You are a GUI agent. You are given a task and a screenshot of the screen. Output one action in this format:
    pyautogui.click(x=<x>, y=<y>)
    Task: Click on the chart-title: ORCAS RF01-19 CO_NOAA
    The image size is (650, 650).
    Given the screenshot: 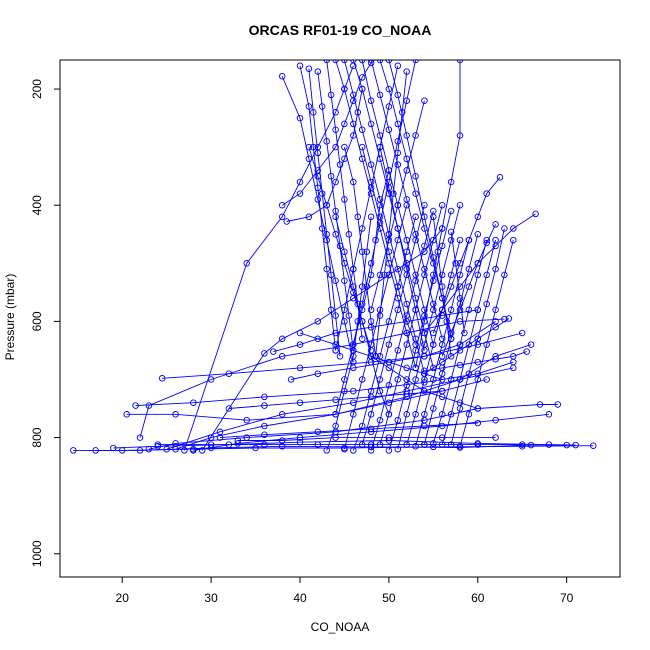 What is the action you would take?
    pyautogui.click(x=340, y=30)
    